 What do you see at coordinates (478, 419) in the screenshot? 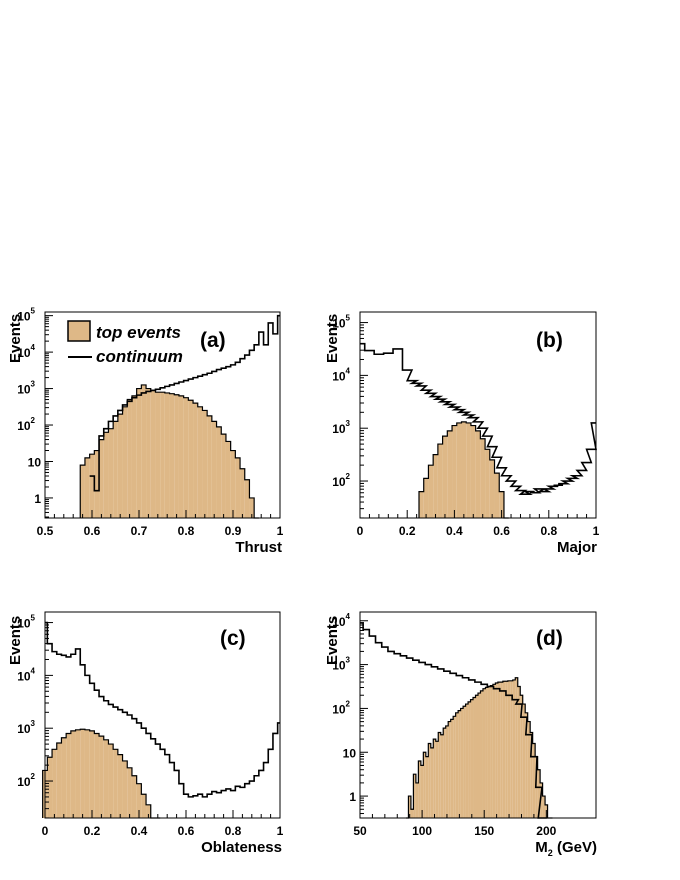
I see `continuum-line` at bounding box center [478, 419].